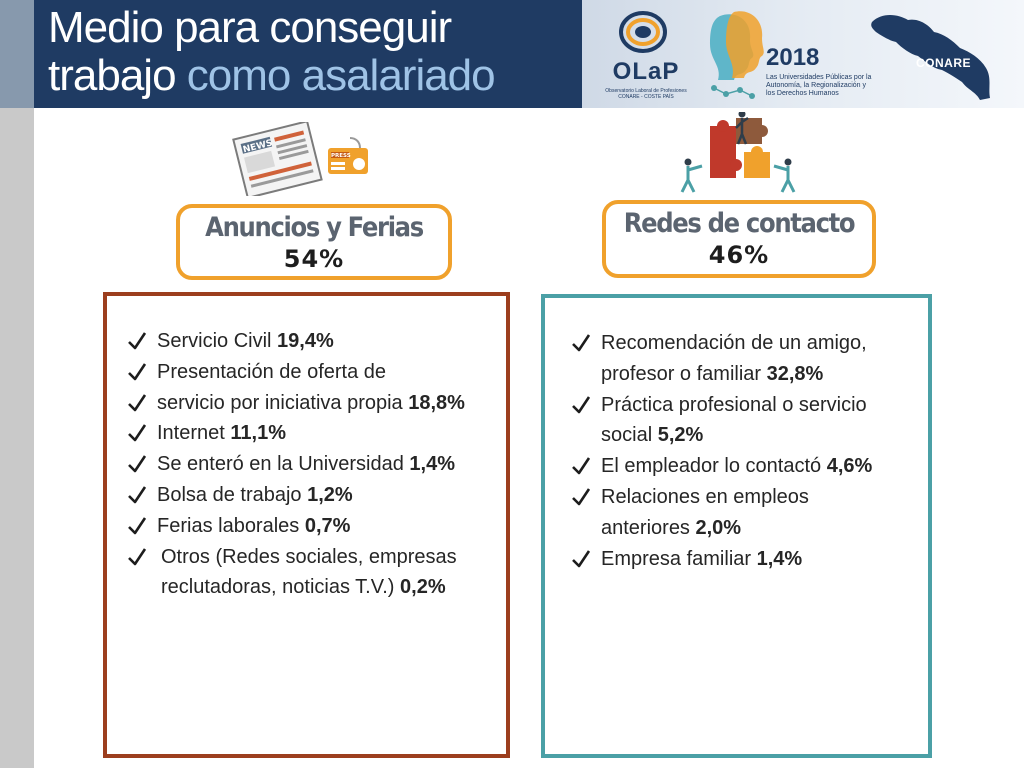 The image size is (1024, 768). What do you see at coordinates (297, 433) in the screenshot?
I see `list-item: Internet 11,1%` at bounding box center [297, 433].